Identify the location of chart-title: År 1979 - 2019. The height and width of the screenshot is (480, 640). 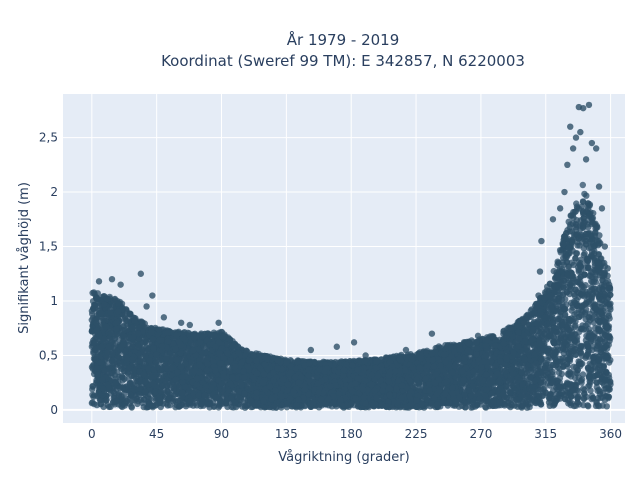
(343, 39).